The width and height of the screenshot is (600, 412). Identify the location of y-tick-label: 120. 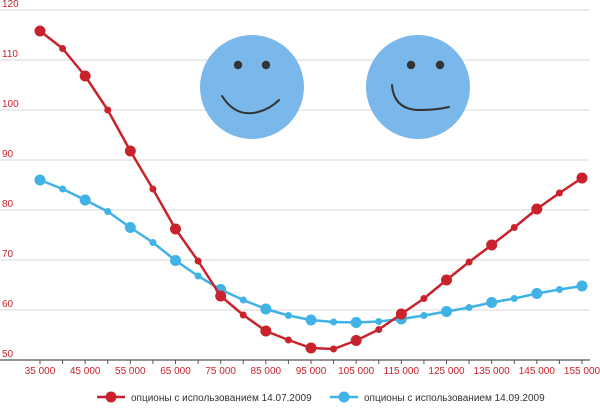
(10, 5).